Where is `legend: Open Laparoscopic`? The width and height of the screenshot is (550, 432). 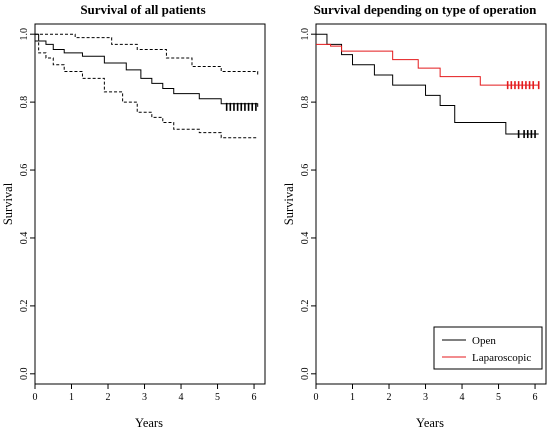 legend: Open Laparoscopic is located at coordinates (488, 348).